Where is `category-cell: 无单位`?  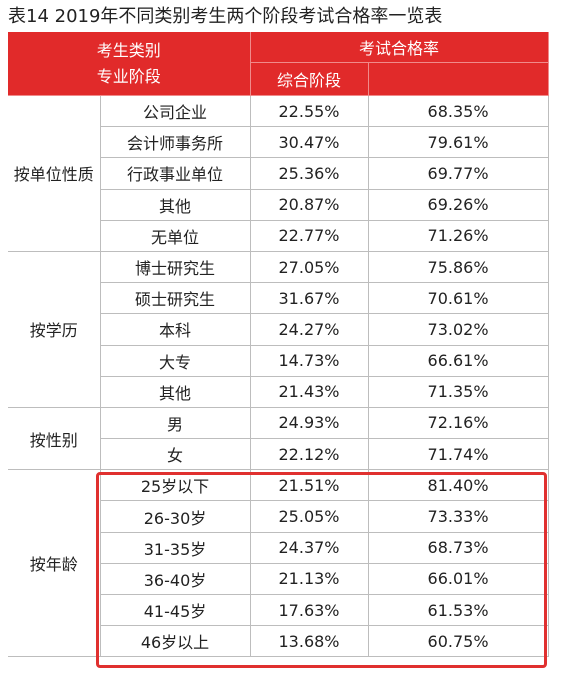 category-cell: 无单位 is located at coordinates (175, 236).